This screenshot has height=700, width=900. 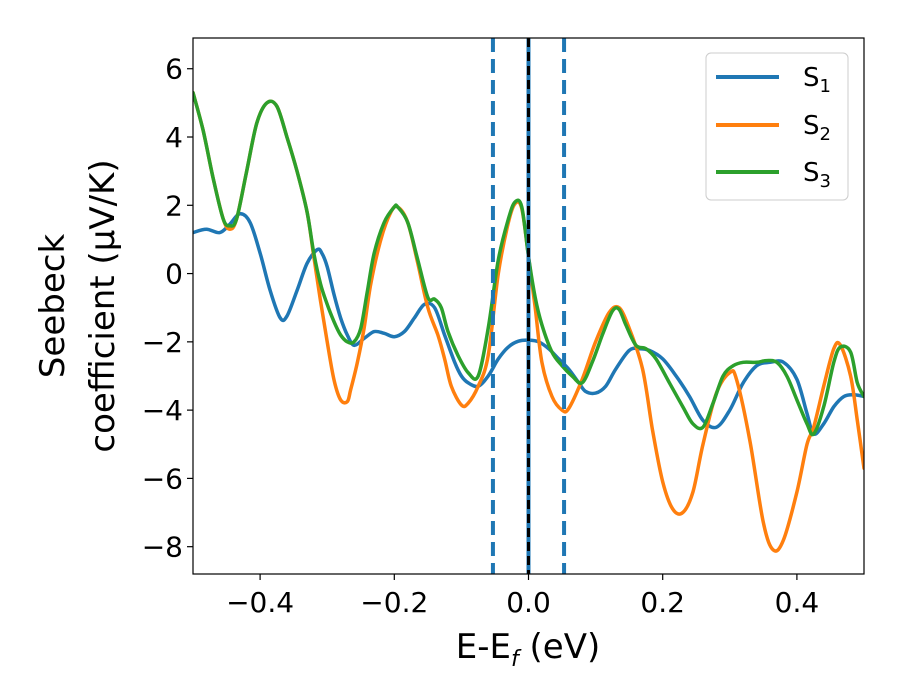 What do you see at coordinates (483, 647) in the screenshot?
I see `x-axis-title-main: E-E` at bounding box center [483, 647].